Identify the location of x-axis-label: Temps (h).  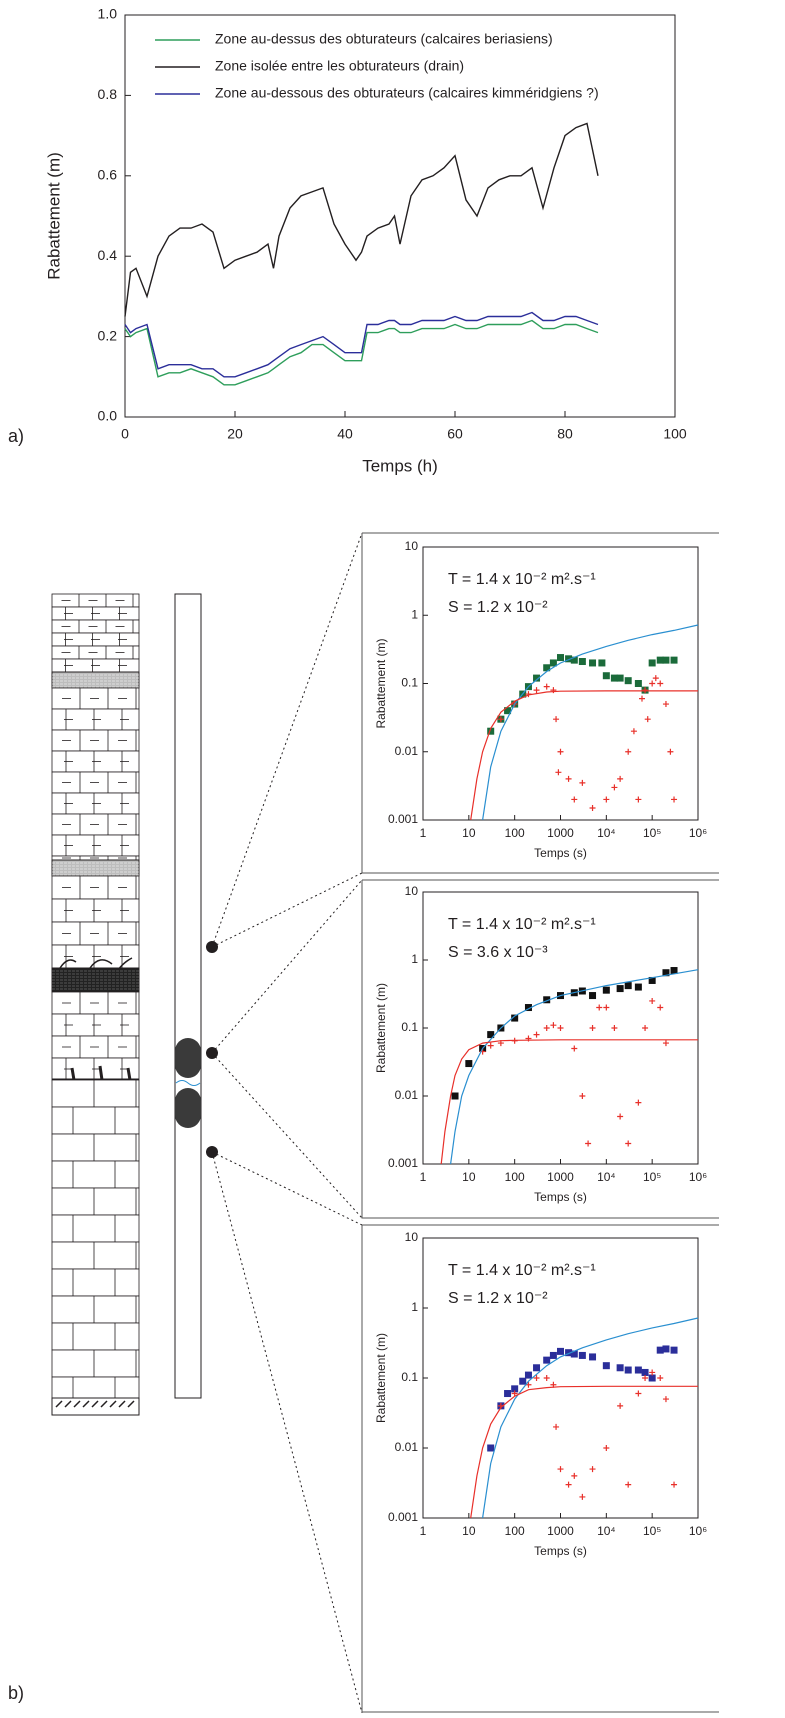
(400, 465).